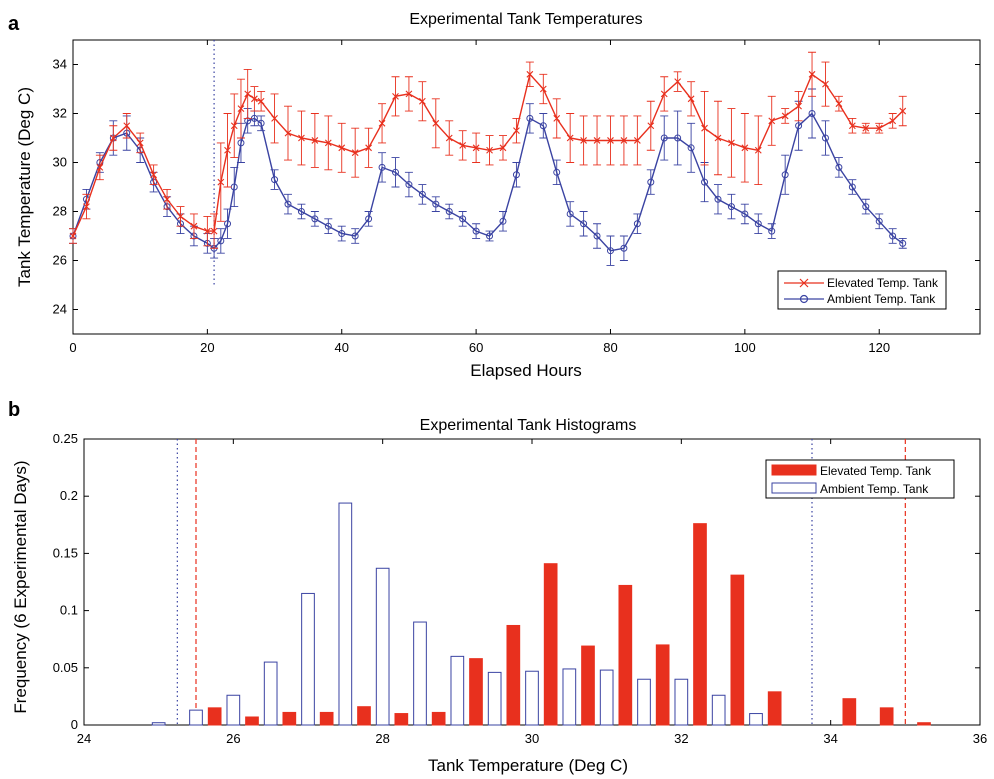  What do you see at coordinates (69, 495) in the screenshot?
I see `chart-b-y-tick-label: 0.2` at bounding box center [69, 495].